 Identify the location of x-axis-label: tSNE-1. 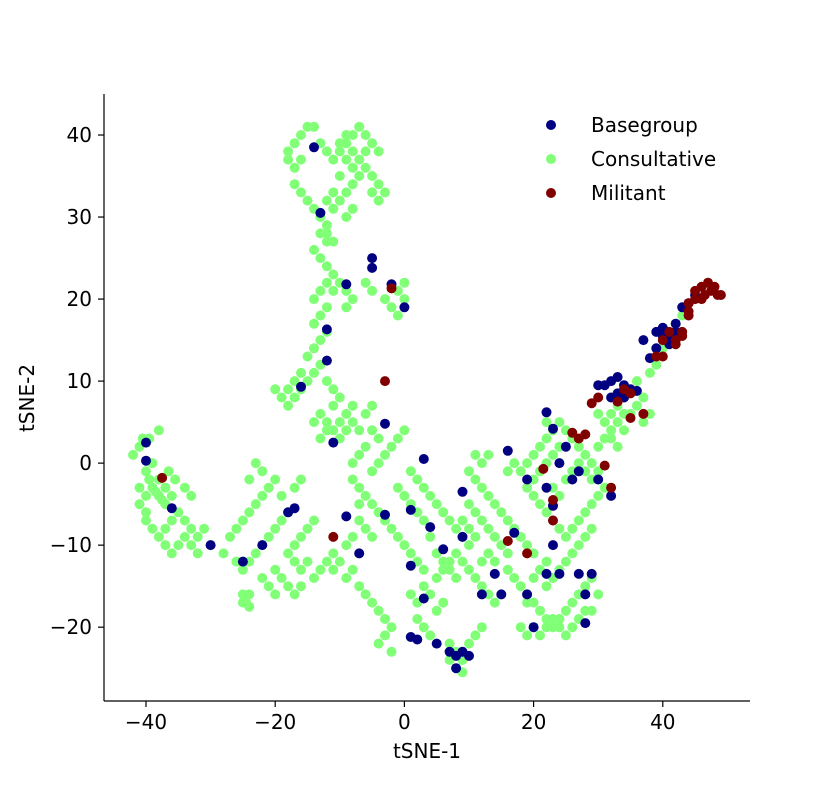
(427, 751).